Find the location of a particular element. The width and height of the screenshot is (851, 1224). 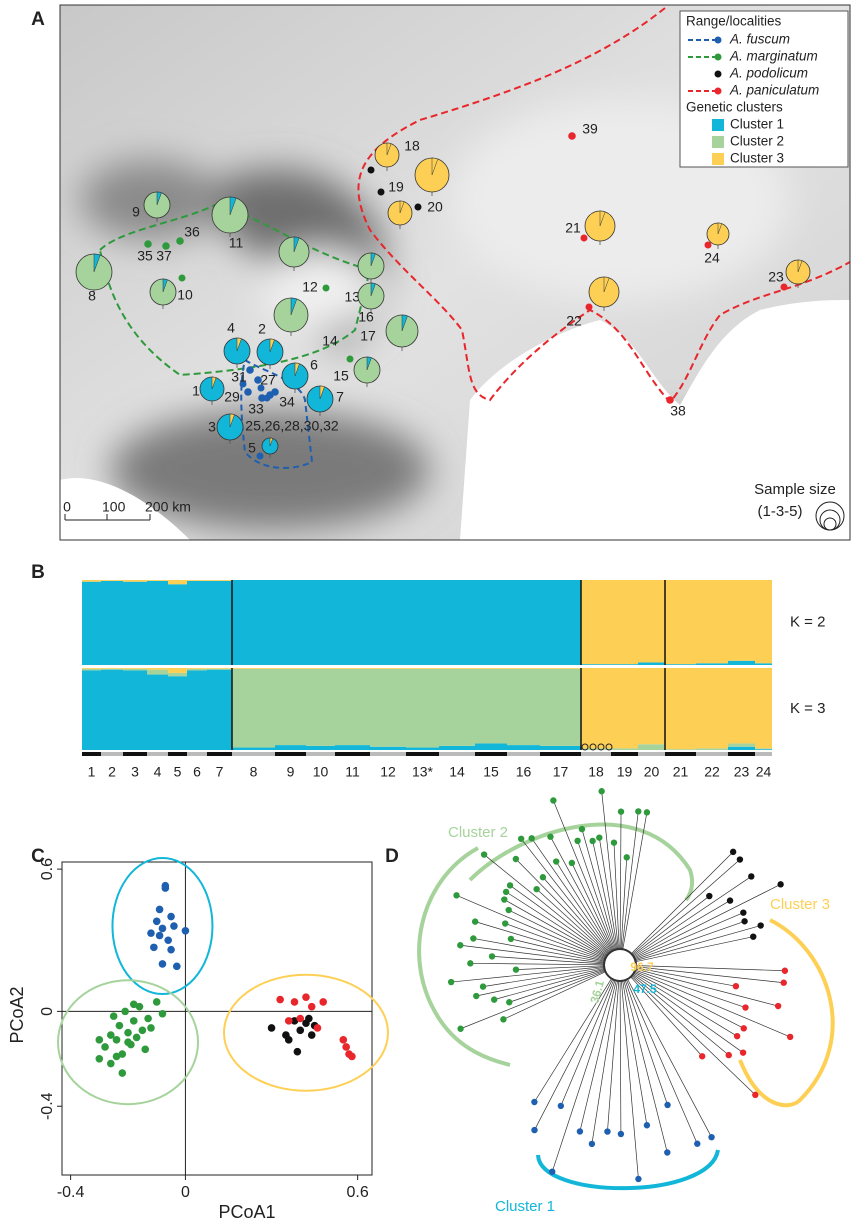

legend-title: Range/localities is located at coordinates (734, 21).